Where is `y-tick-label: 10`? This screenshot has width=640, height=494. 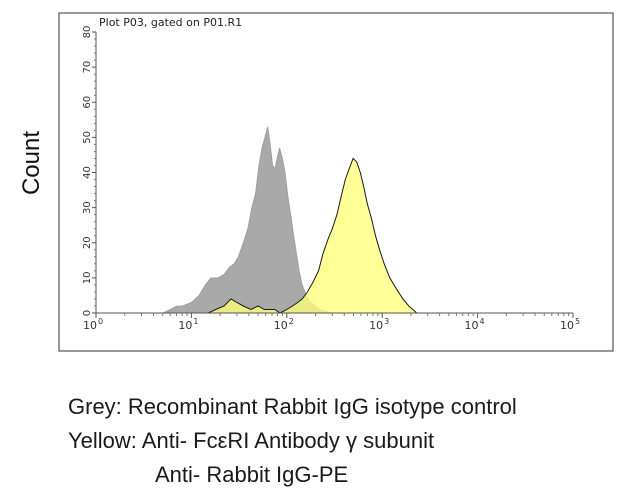 y-tick-label: 10 is located at coordinates (87, 278).